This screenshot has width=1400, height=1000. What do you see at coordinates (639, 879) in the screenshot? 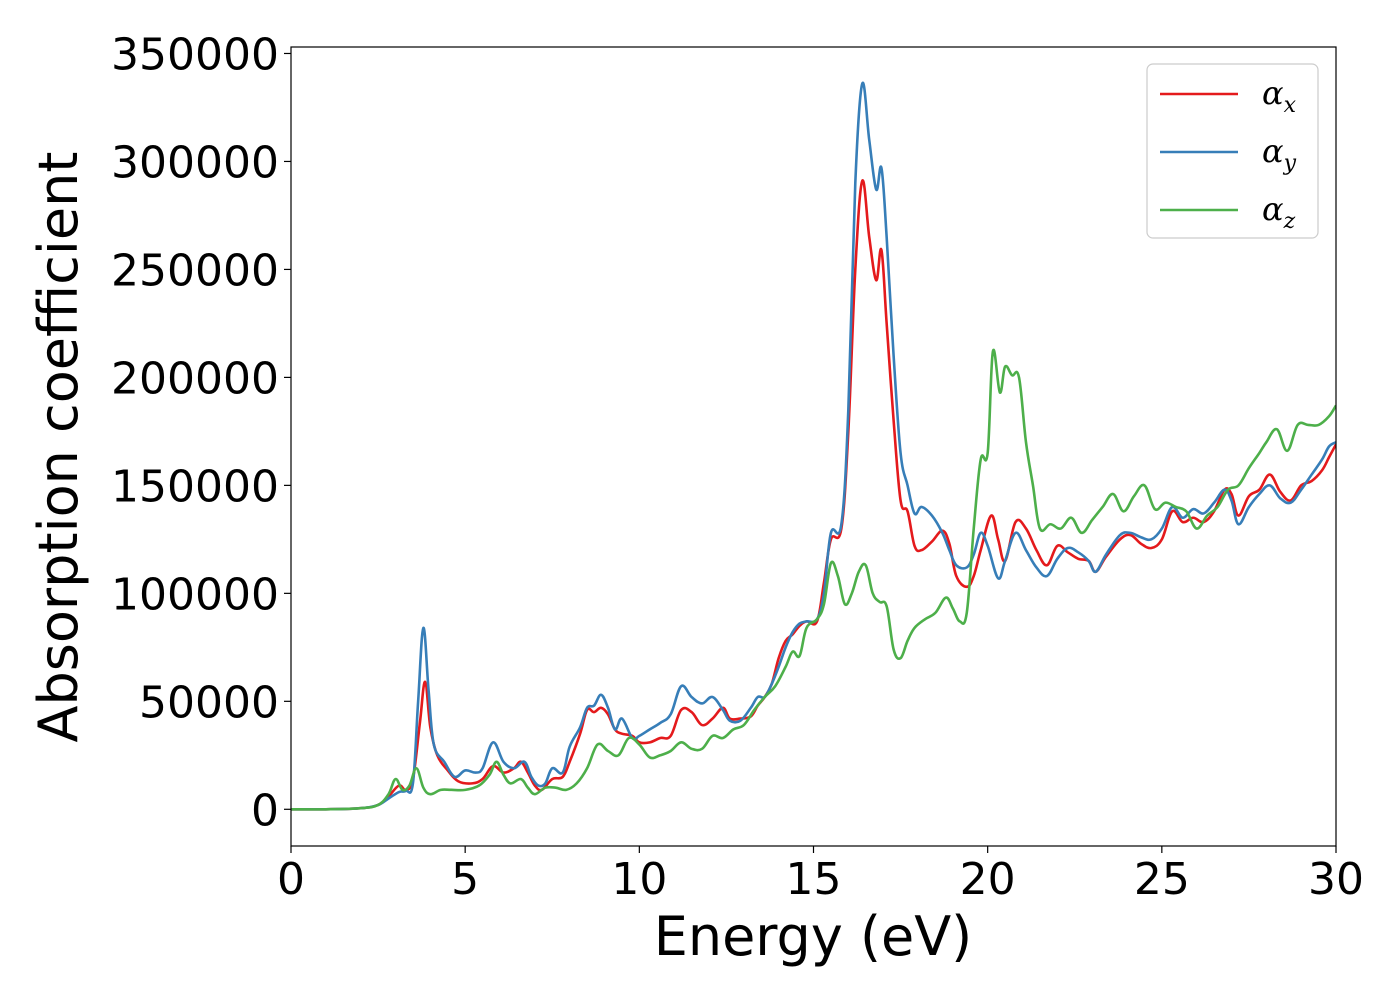
I see `x-tick-label: 10` at bounding box center [639, 879].